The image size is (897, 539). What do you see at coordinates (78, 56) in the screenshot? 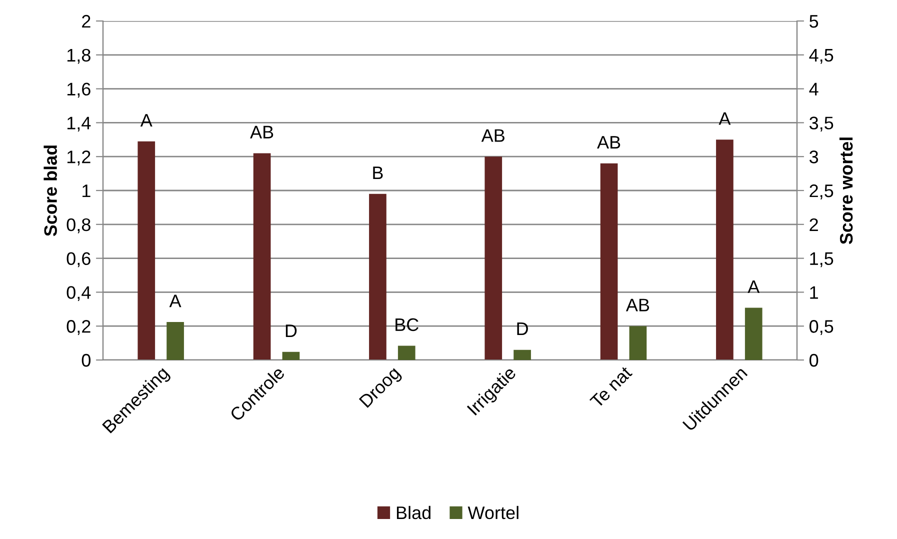
I see `y-tick-label: 1,8` at bounding box center [78, 56].